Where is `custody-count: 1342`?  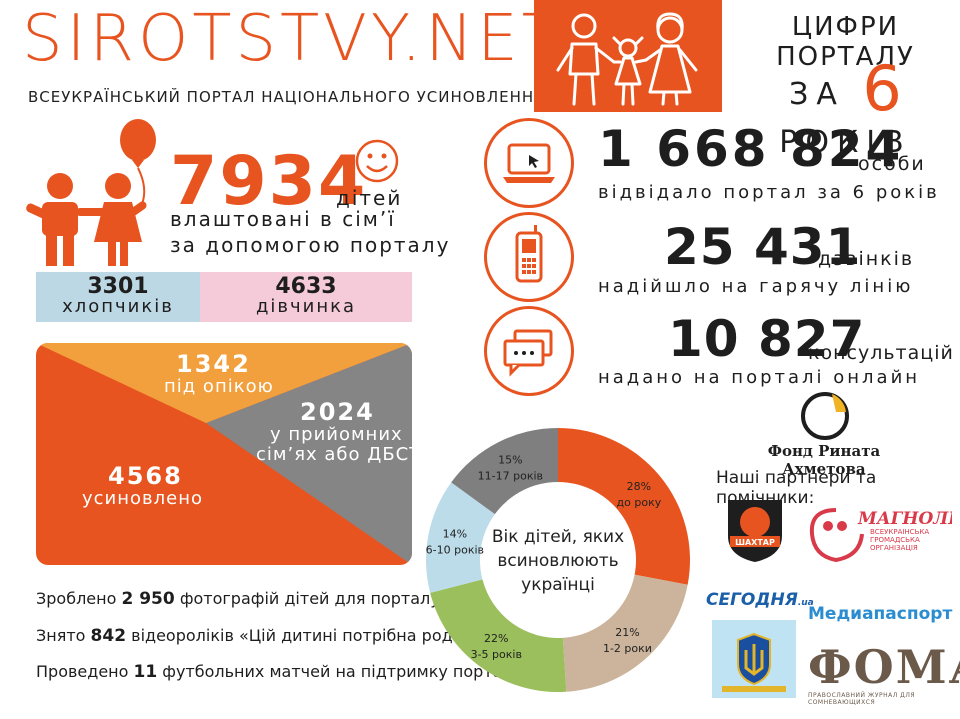 custody-count: 1342 is located at coordinates (213, 364).